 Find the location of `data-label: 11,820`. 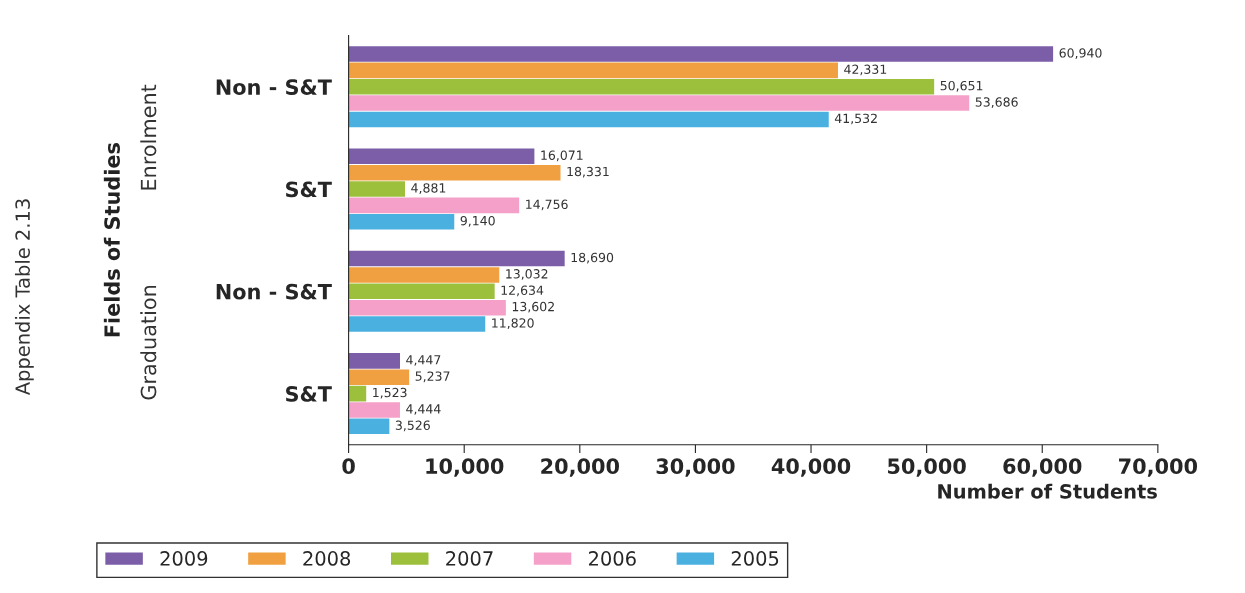

data-label: 11,820 is located at coordinates (513, 323).